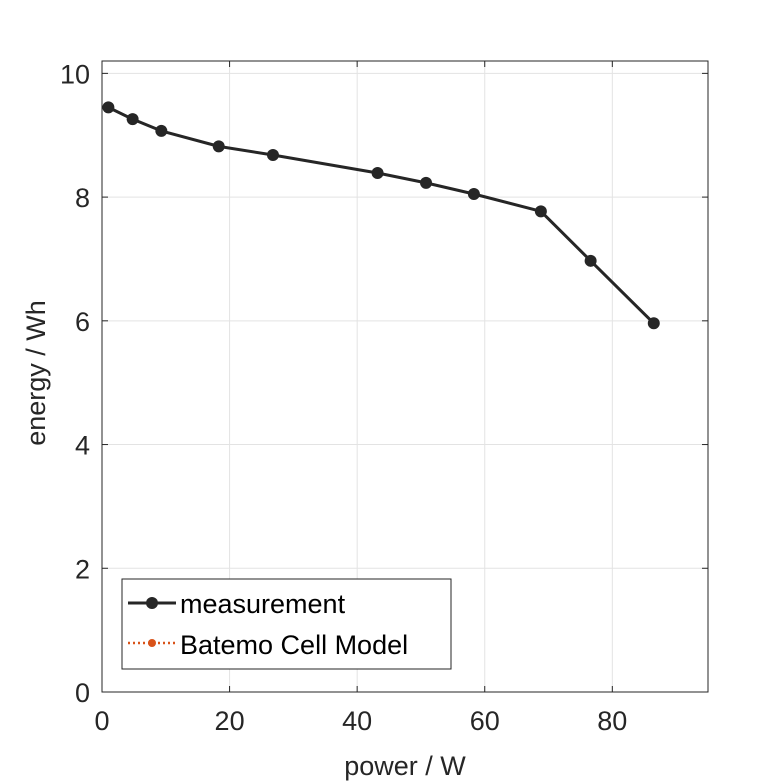 This screenshot has width=781, height=781. What do you see at coordinates (612, 721) in the screenshot?
I see `x-tick-label: 80` at bounding box center [612, 721].